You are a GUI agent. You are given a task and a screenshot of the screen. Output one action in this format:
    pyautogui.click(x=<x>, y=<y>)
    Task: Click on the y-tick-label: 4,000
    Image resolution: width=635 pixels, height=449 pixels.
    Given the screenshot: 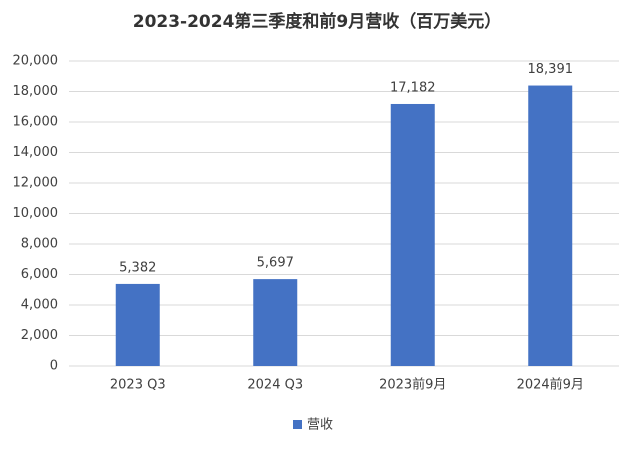 What is the action you would take?
    pyautogui.click(x=39, y=305)
    